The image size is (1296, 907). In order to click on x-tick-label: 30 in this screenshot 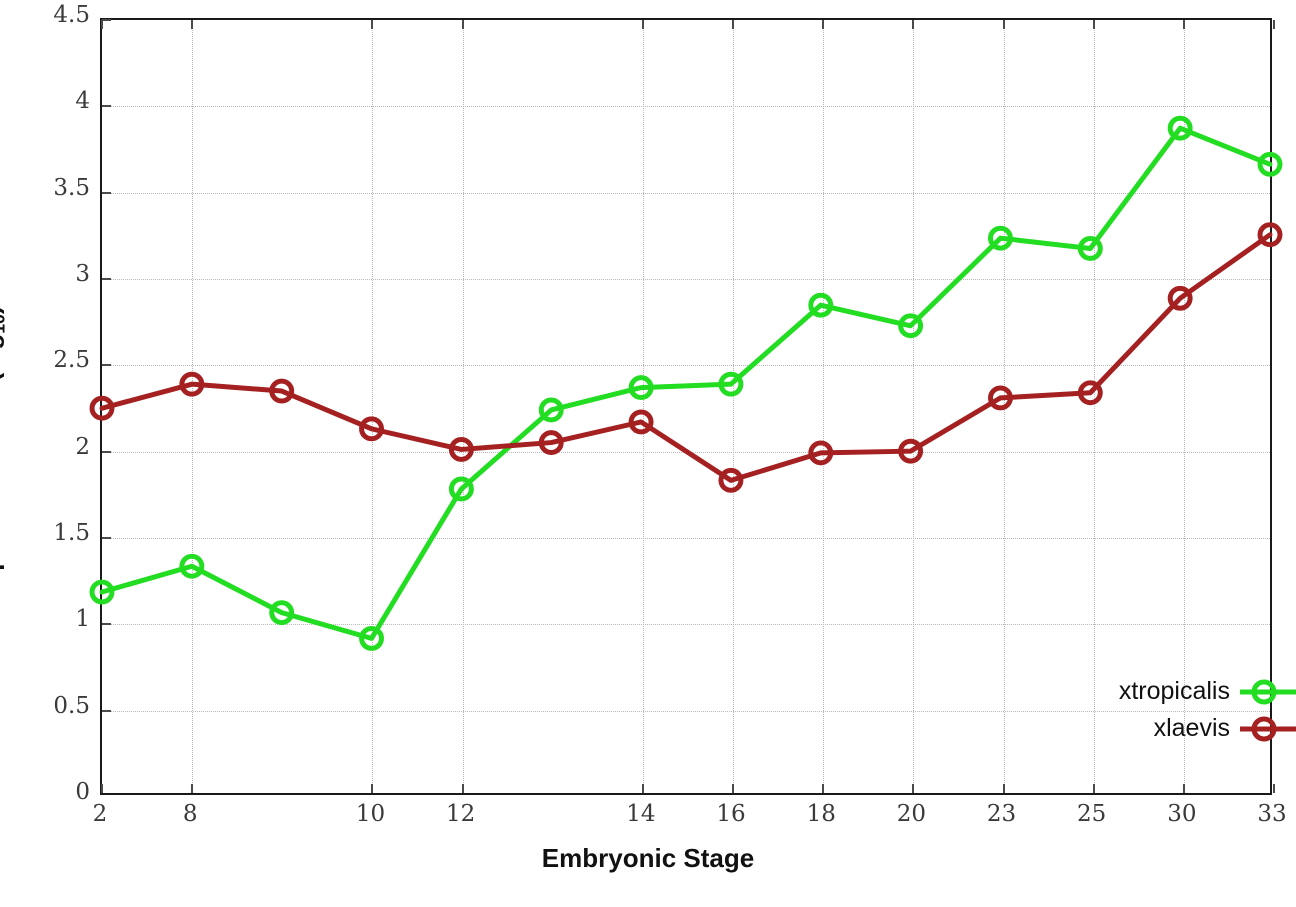, I will do `click(1182, 814)`.